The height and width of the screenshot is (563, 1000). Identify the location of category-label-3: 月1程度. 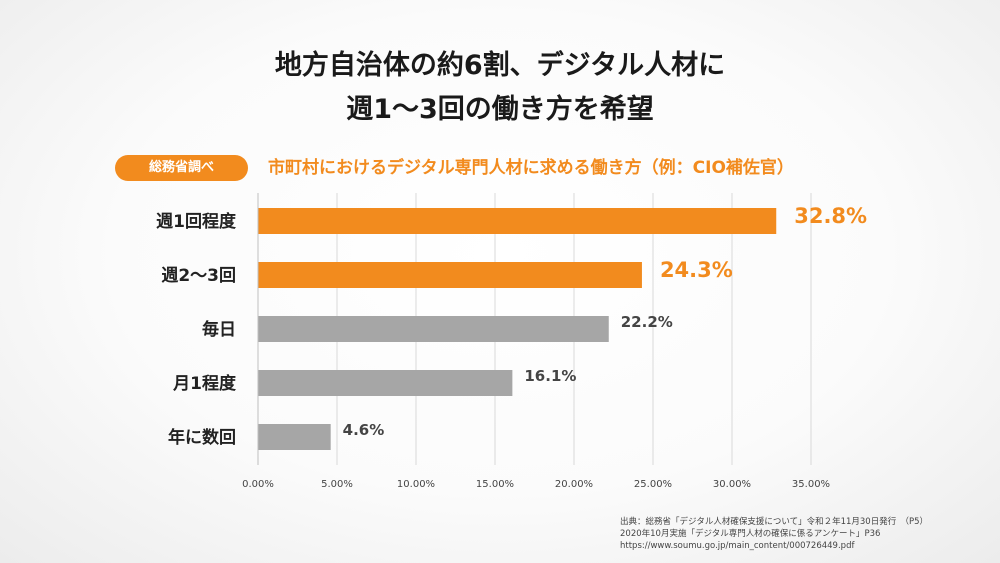
(204, 383).